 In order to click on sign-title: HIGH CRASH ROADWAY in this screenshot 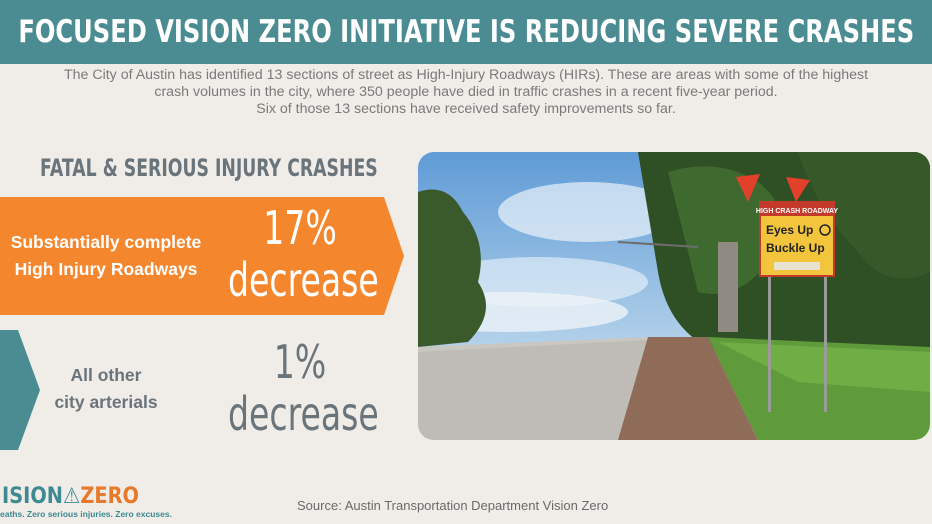, I will do `click(797, 211)`.